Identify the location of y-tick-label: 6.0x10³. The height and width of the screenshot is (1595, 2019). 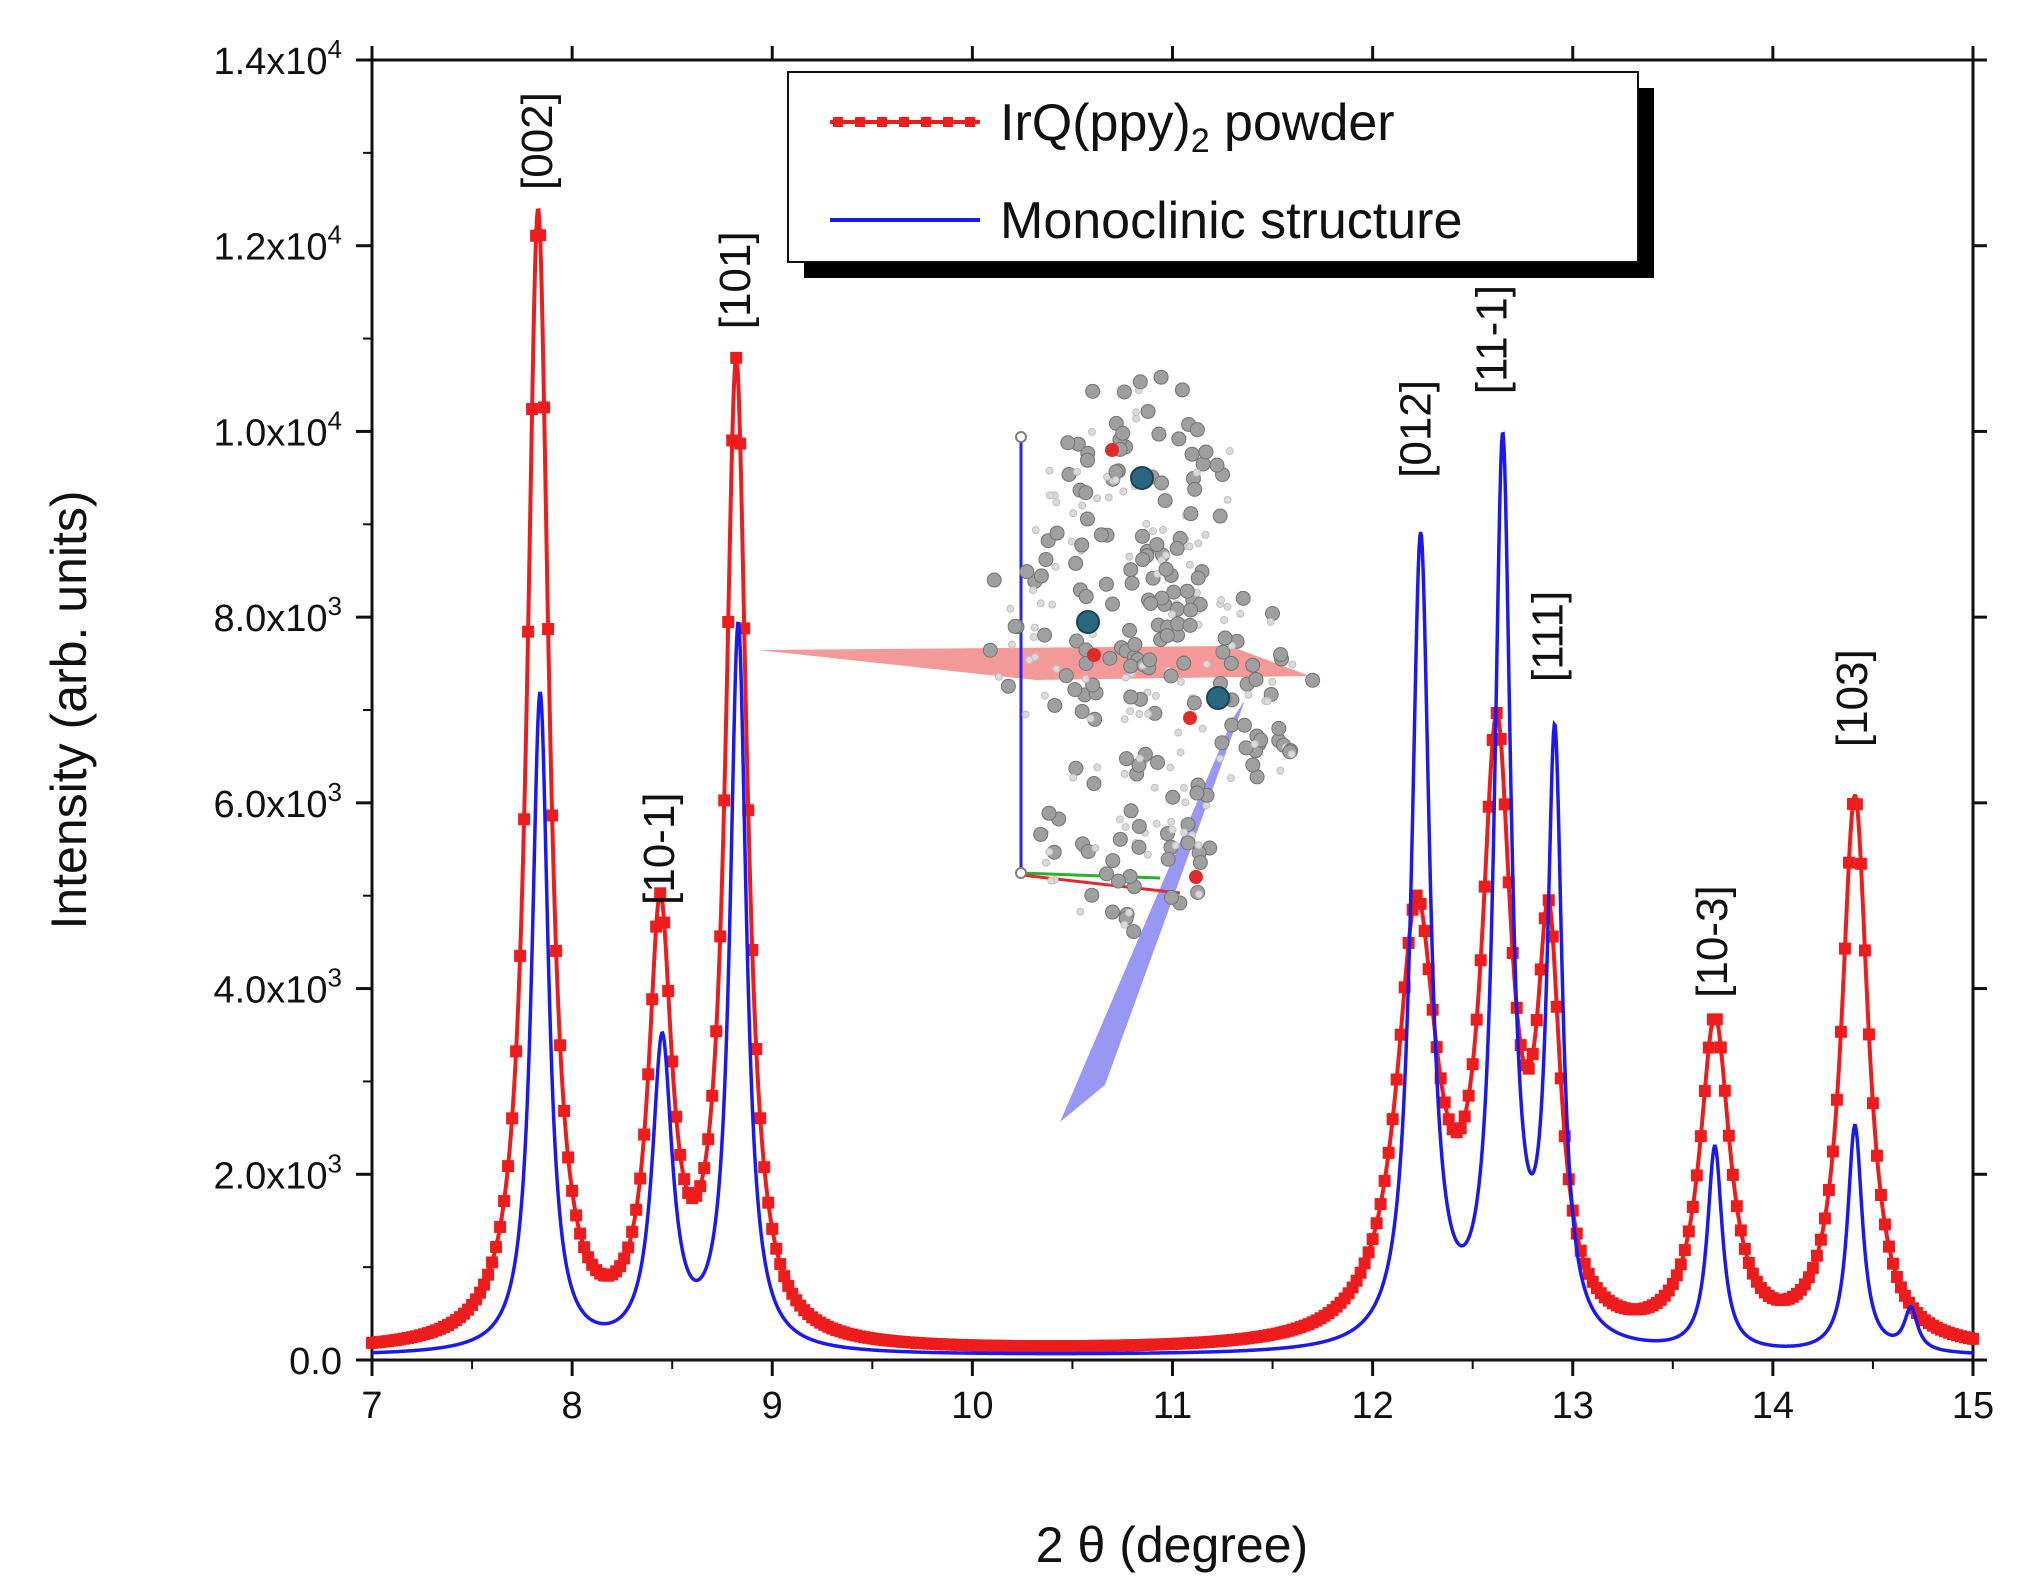
(277, 801).